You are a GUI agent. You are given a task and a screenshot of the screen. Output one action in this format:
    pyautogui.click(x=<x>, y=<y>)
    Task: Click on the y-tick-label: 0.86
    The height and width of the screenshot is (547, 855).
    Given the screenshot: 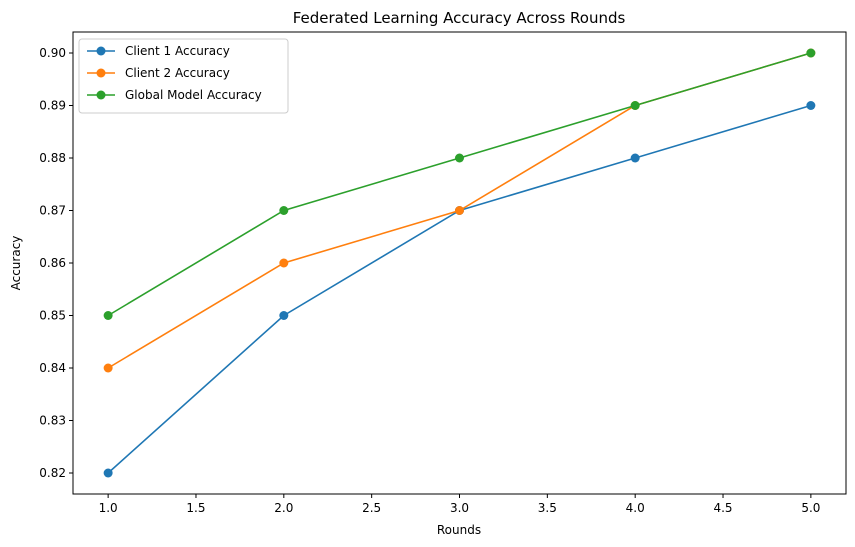 What is the action you would take?
    pyautogui.click(x=52, y=263)
    